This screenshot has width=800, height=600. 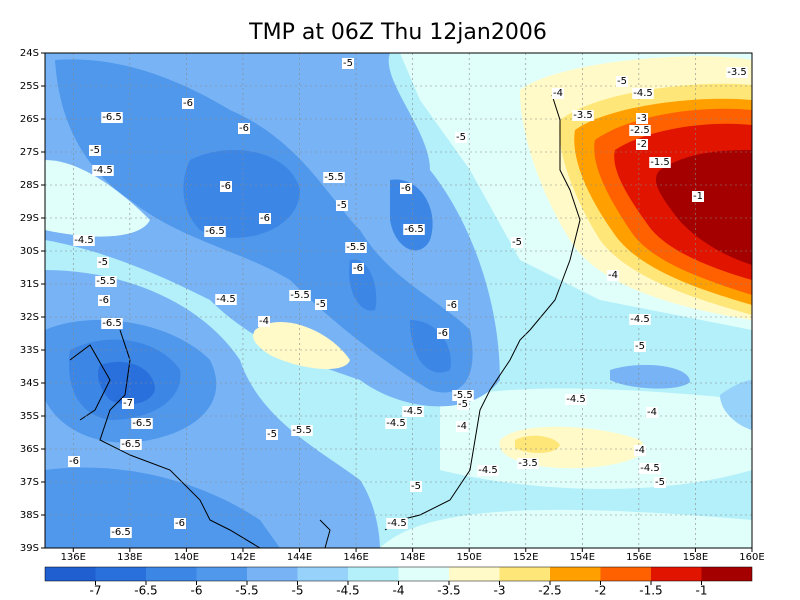 What do you see at coordinates (29, 548) in the screenshot?
I see `lat-label: 39S` at bounding box center [29, 548].